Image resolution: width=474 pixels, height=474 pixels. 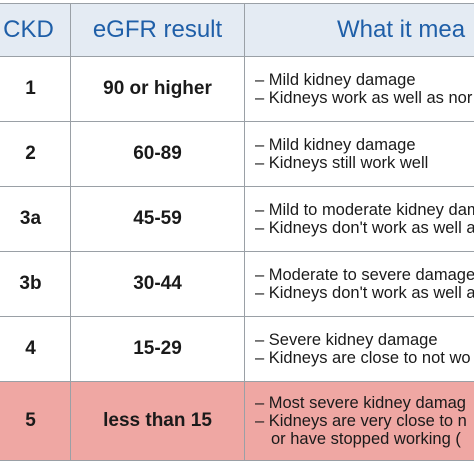 I want to click on egfr-cell: 45-59, so click(x=157, y=219).